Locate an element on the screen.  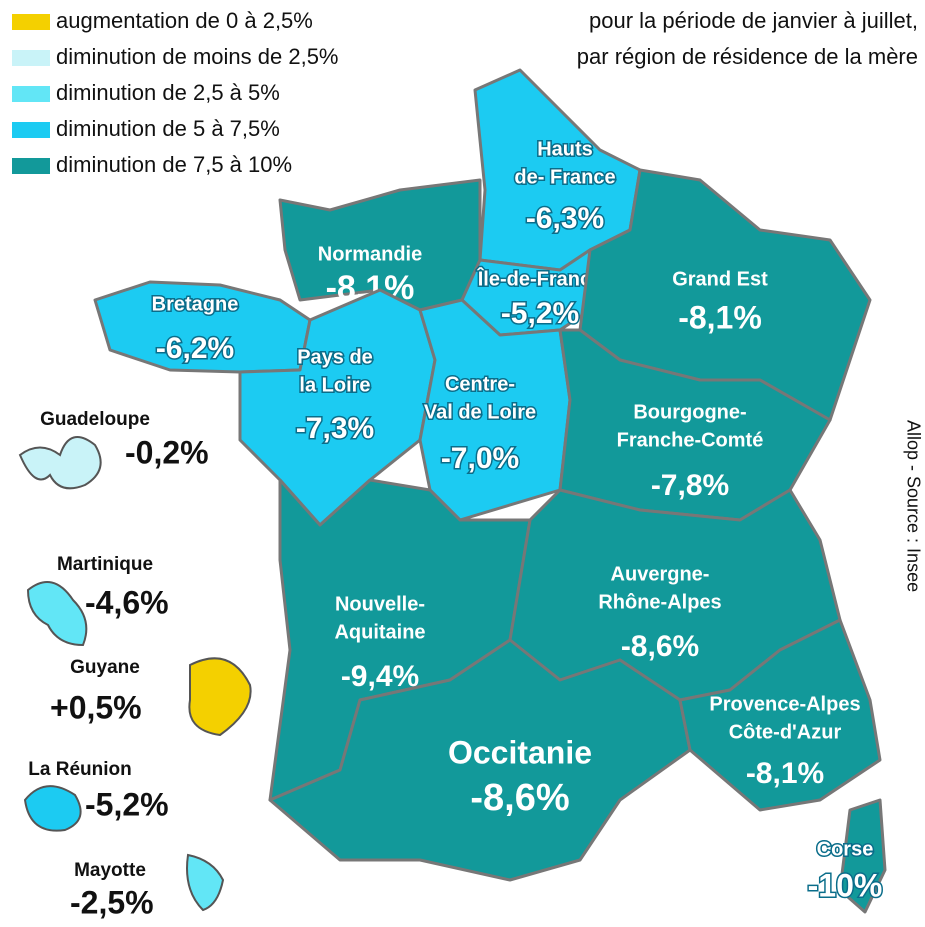
region-name: Hauts is located at coordinates (565, 149).